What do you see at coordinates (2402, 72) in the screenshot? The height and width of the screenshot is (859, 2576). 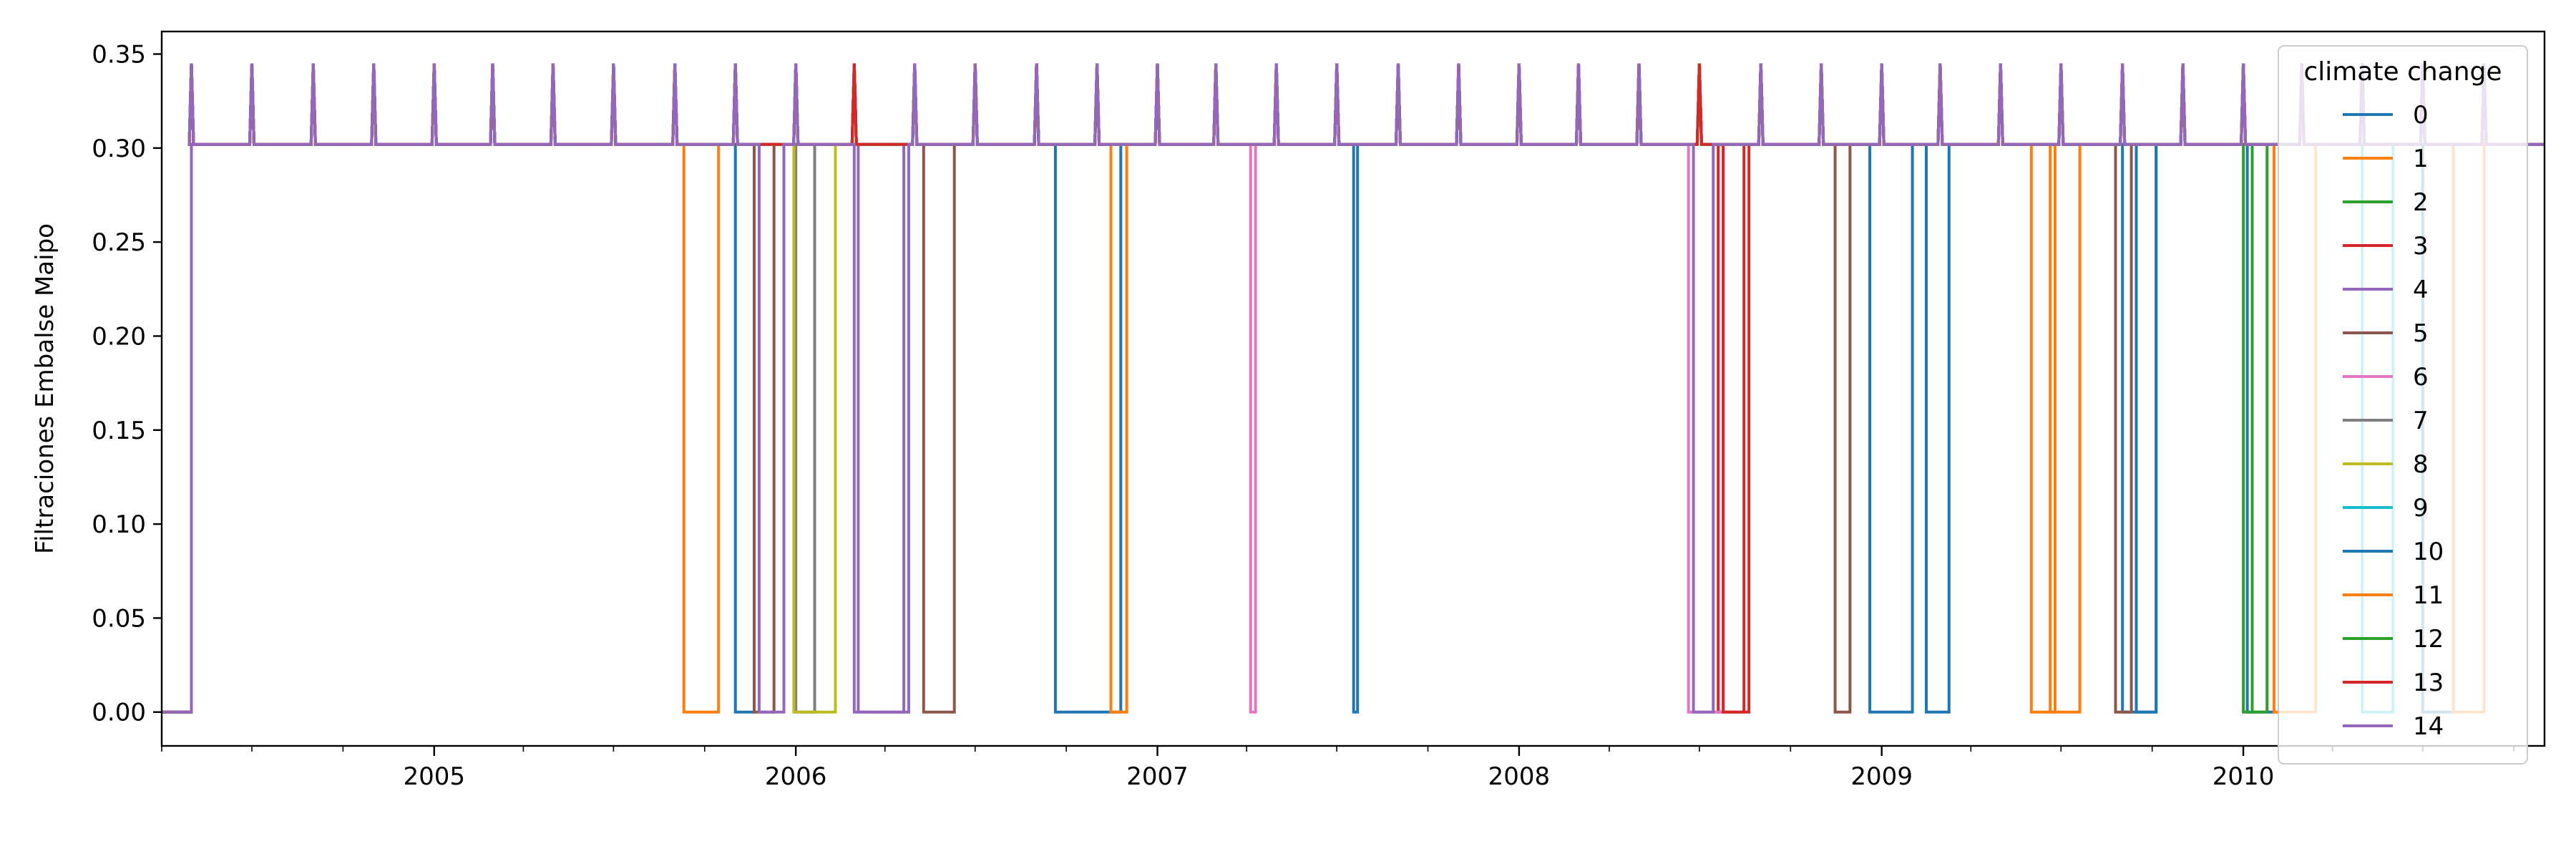 I see `legend-title: climate change` at bounding box center [2402, 72].